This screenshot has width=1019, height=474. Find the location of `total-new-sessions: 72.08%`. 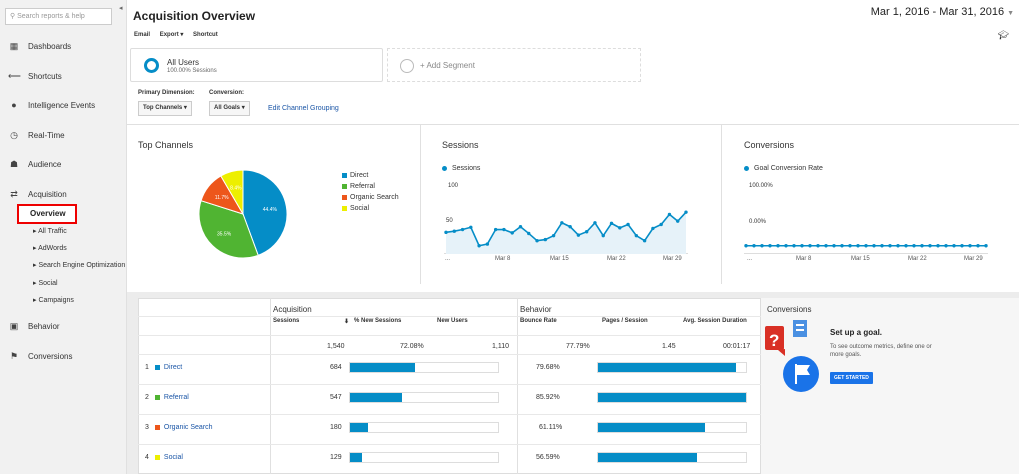

total-new-sessions: 72.08% is located at coordinates (412, 346).